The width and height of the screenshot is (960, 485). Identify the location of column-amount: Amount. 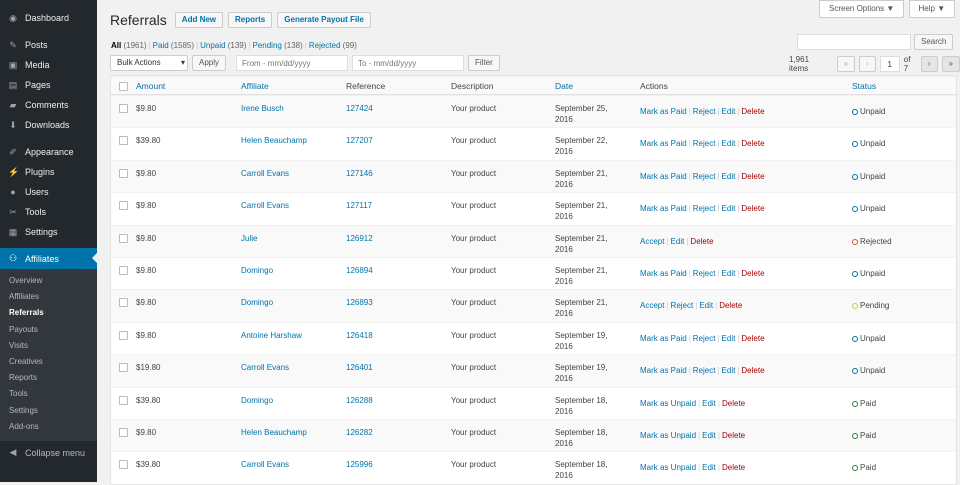
(151, 86).